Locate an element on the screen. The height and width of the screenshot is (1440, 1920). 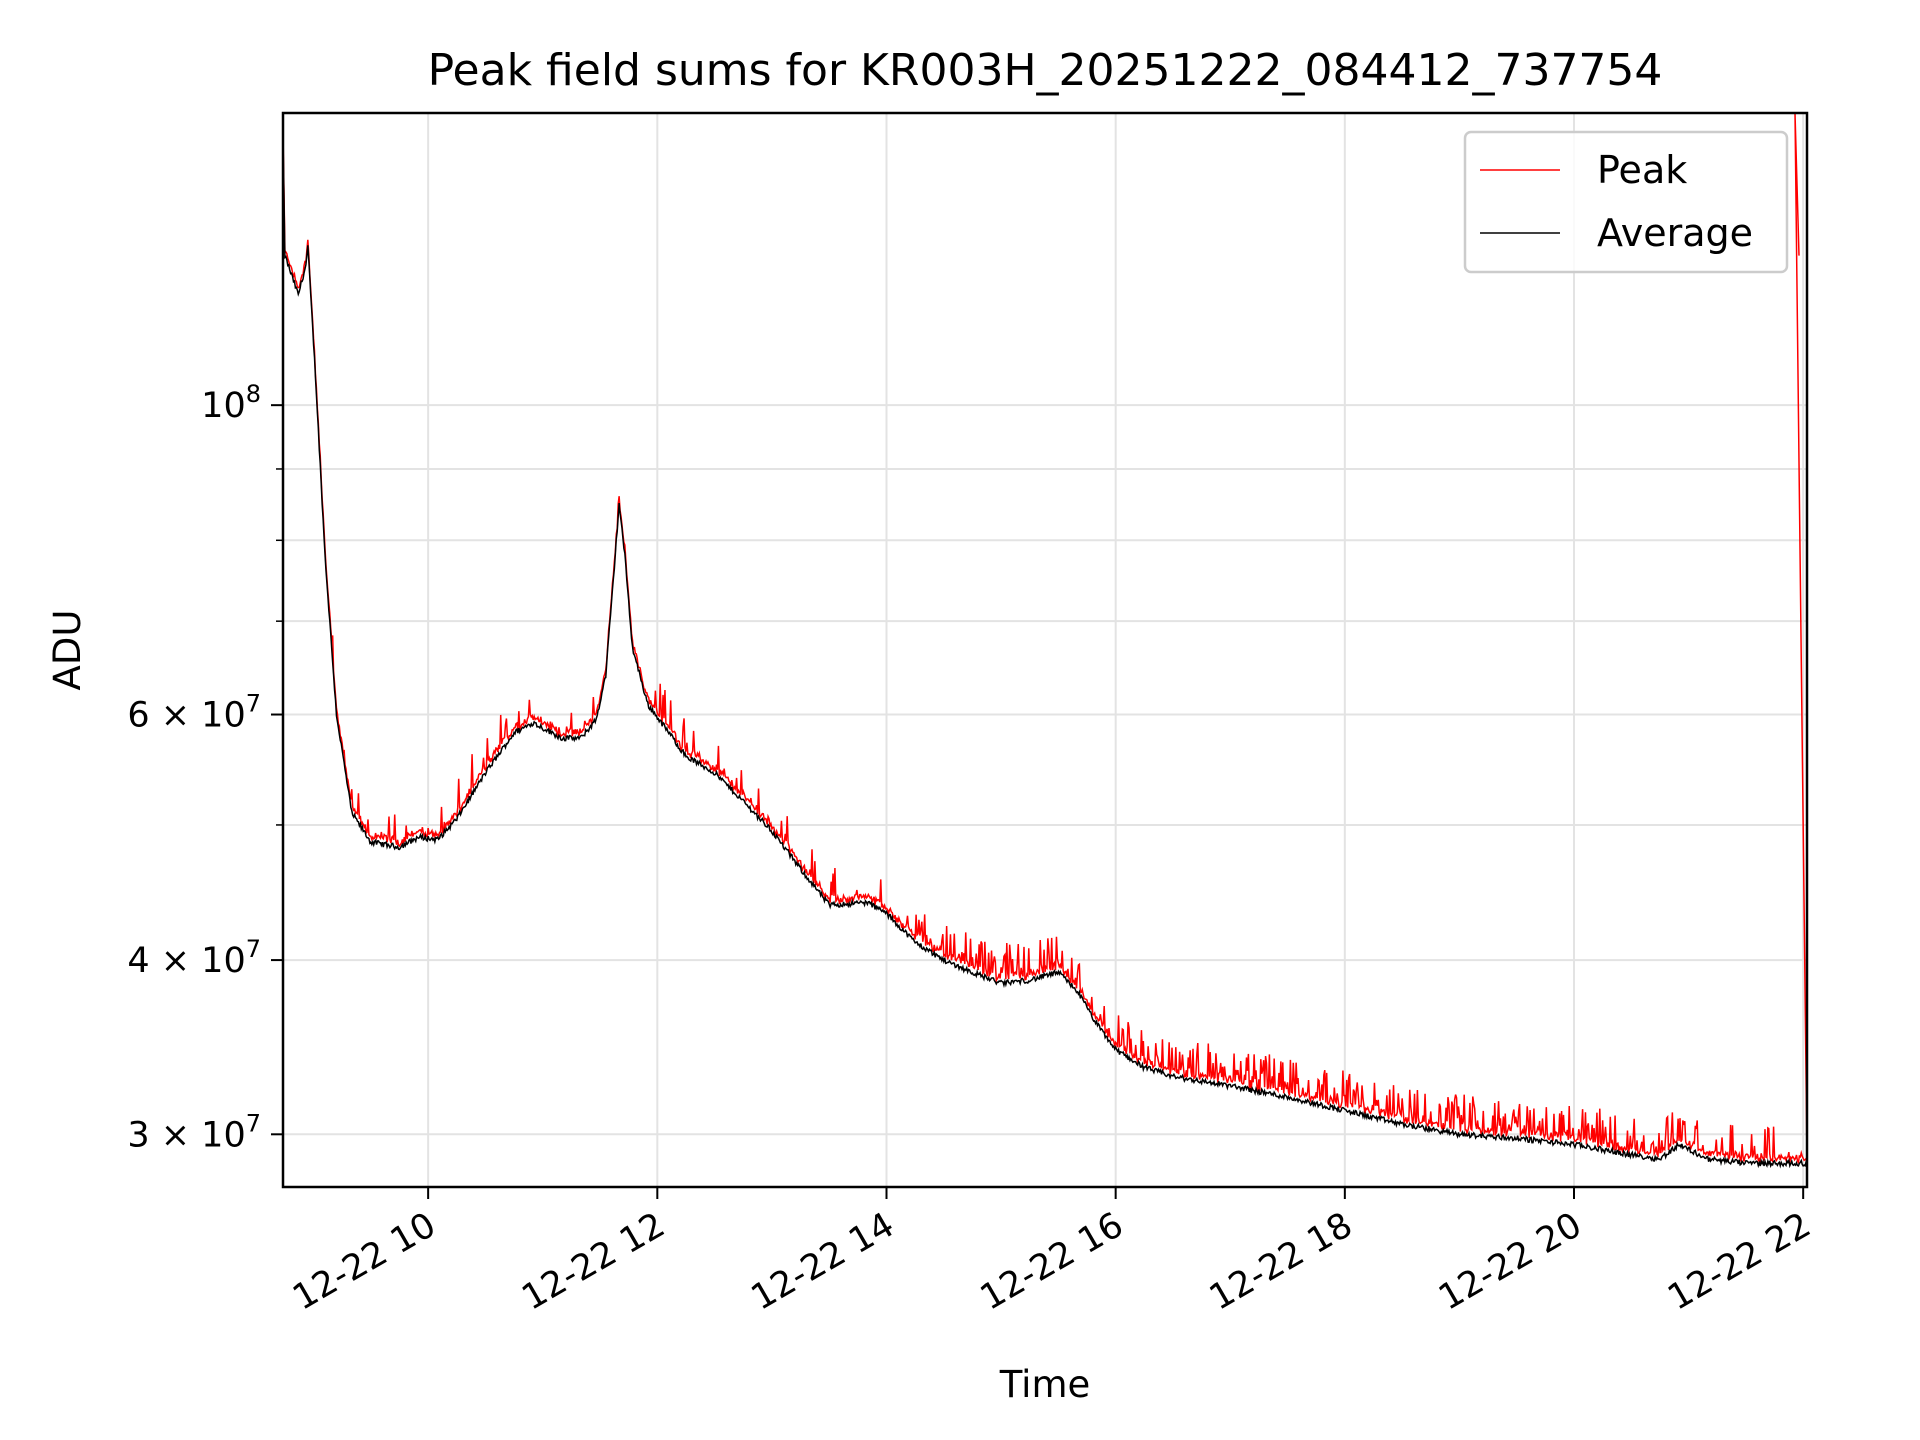
y-tick-label: 4 × 107 is located at coordinates (194, 958).